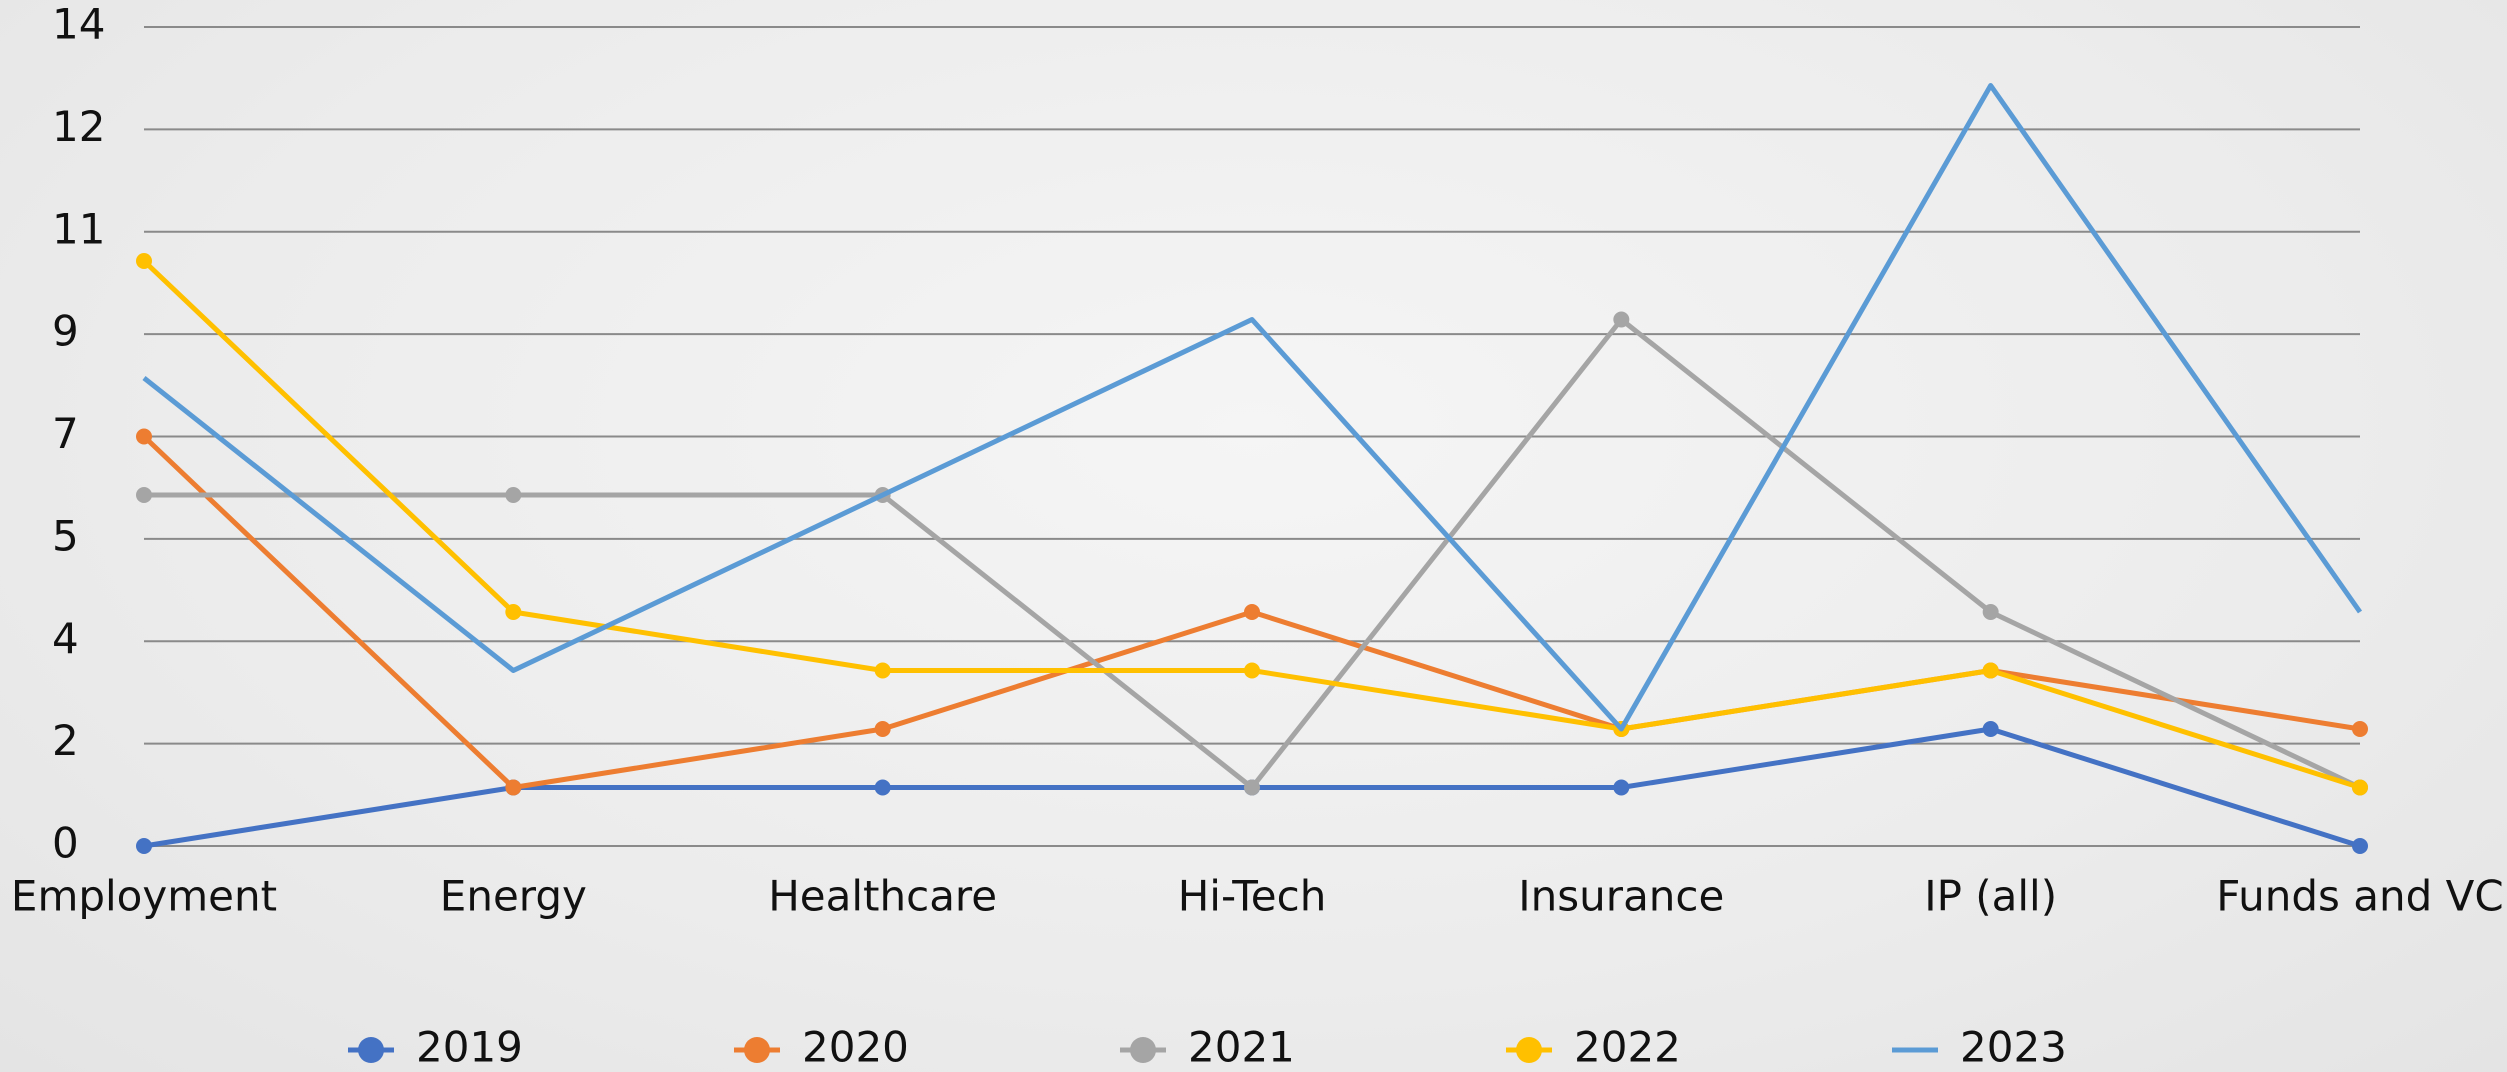  I want to click on y-tick-label: 11, so click(78, 228).